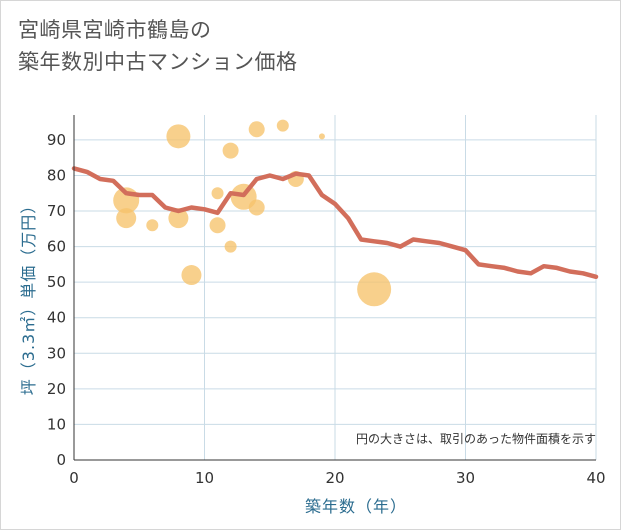  I want to click on chart-title-line-1: 宮崎県宮崎市鶴島の, so click(115, 30).